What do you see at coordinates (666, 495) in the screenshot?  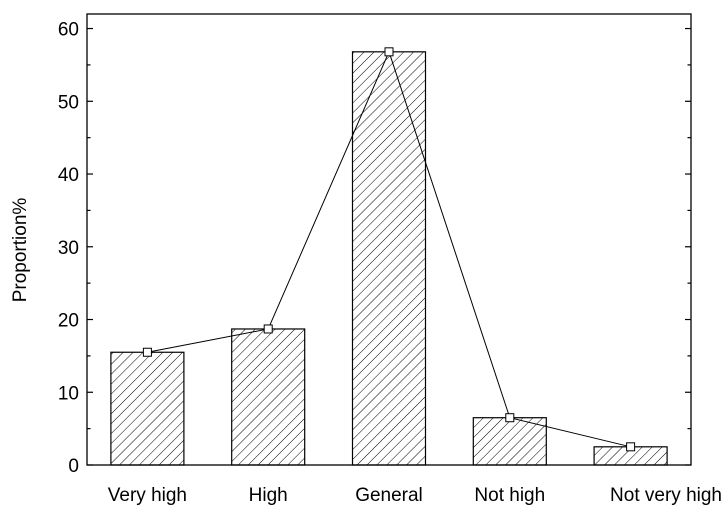 I see `x-category-label: Not very high` at bounding box center [666, 495].